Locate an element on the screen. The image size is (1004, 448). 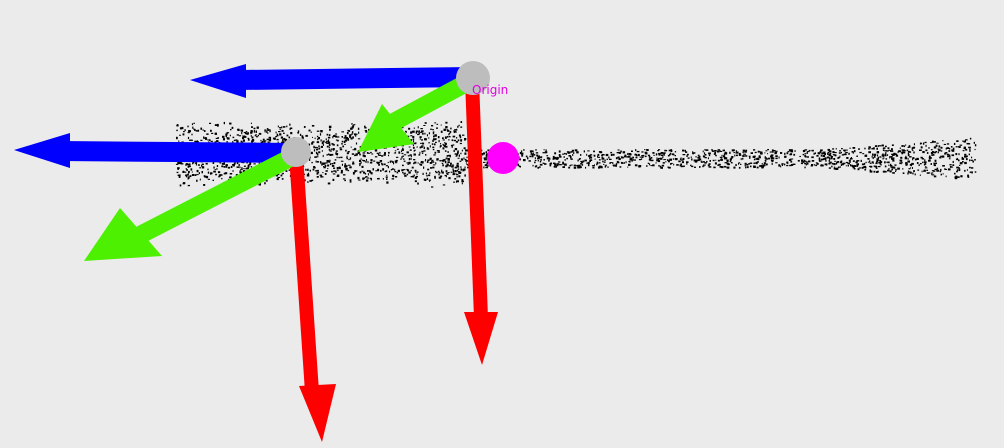
magenta-point-marker is located at coordinates (503, 158).